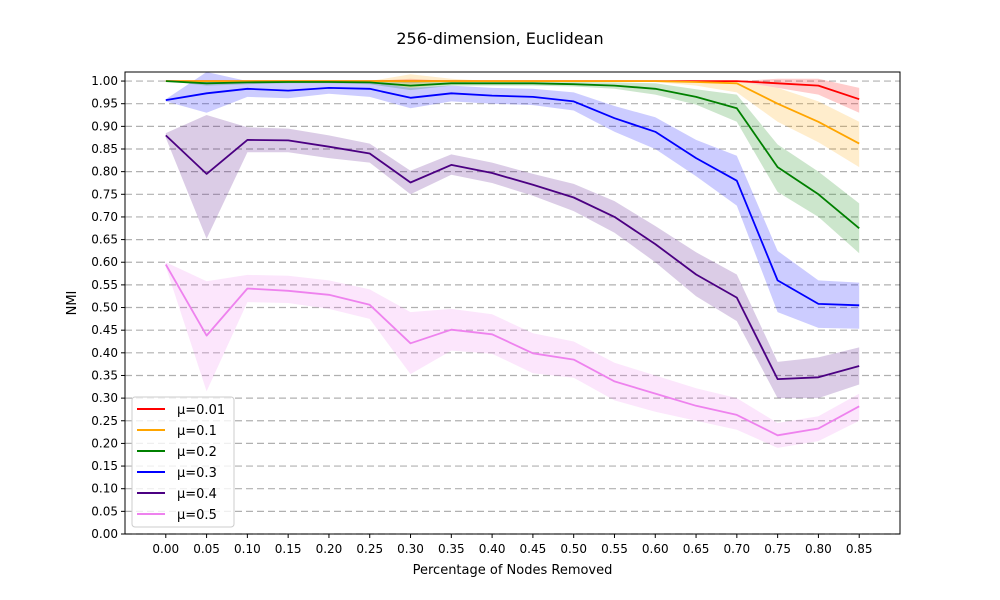 The width and height of the screenshot is (1000, 600). Describe the element at coordinates (197, 515) in the screenshot. I see `legend-label: μ=0.5` at that location.